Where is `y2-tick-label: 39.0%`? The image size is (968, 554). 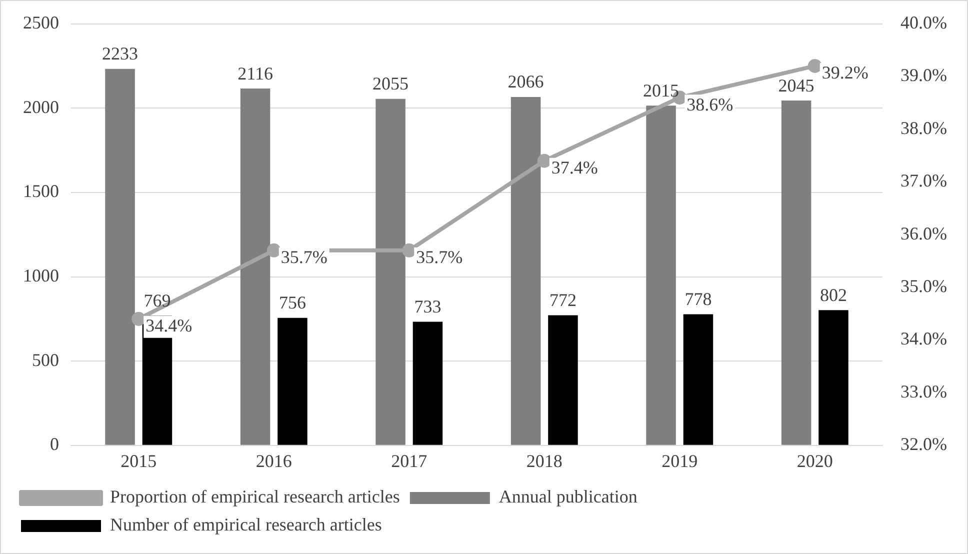
y2-tick-label: 39.0% is located at coordinates (924, 75).